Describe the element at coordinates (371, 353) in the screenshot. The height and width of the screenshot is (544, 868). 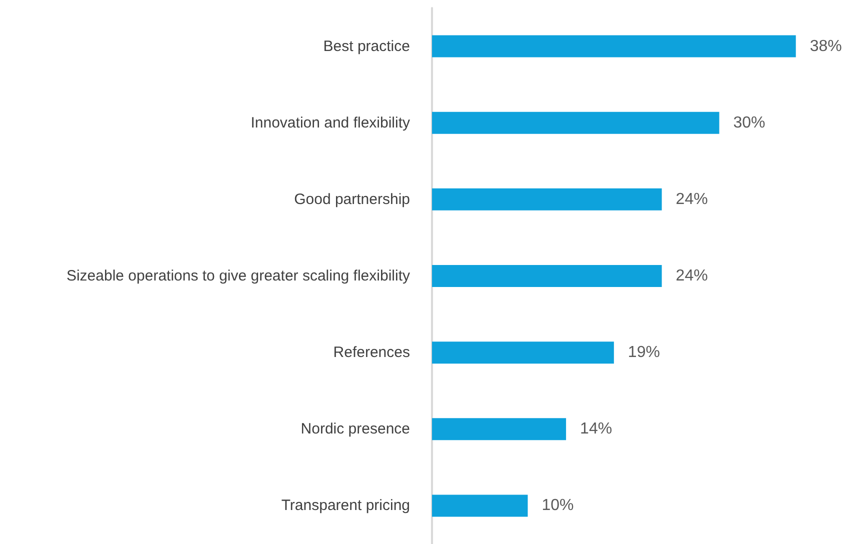
I see `y-tick-label: References` at that location.